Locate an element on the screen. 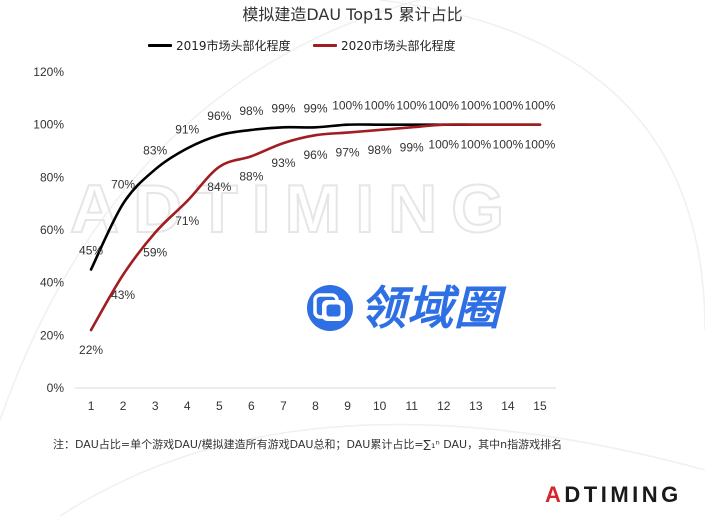 The width and height of the screenshot is (705, 516). data-label-series-1-5: 96% is located at coordinates (219, 116).